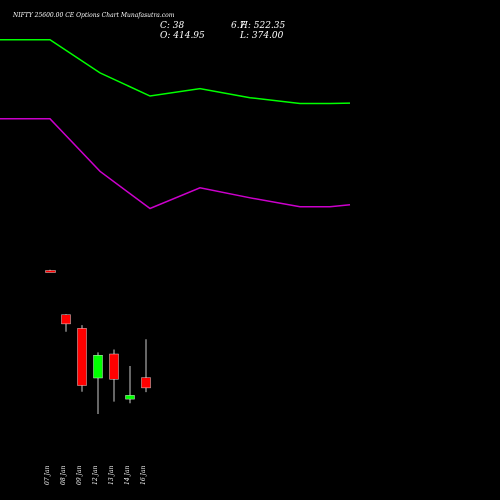  Describe the element at coordinates (182, 36) in the screenshot. I see `open-value: O: 414.95` at that location.